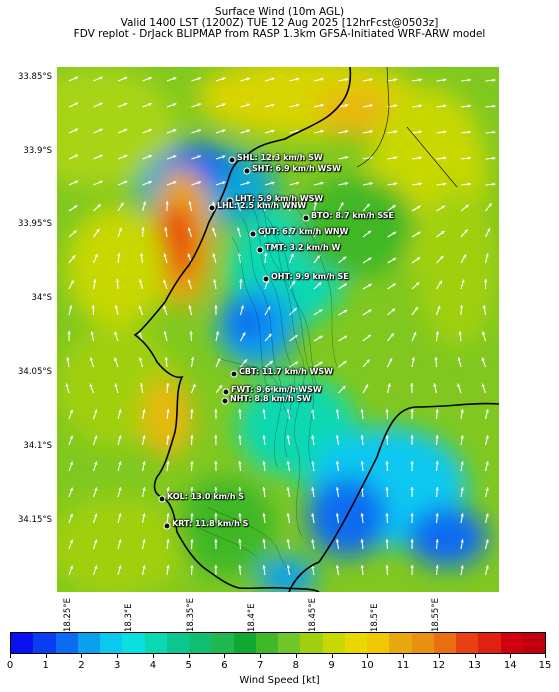 This screenshot has height=692, width=559. Describe the element at coordinates (262, 205) in the screenshot. I see `station-label: LHL: 2.5 km/h WNW` at that location.